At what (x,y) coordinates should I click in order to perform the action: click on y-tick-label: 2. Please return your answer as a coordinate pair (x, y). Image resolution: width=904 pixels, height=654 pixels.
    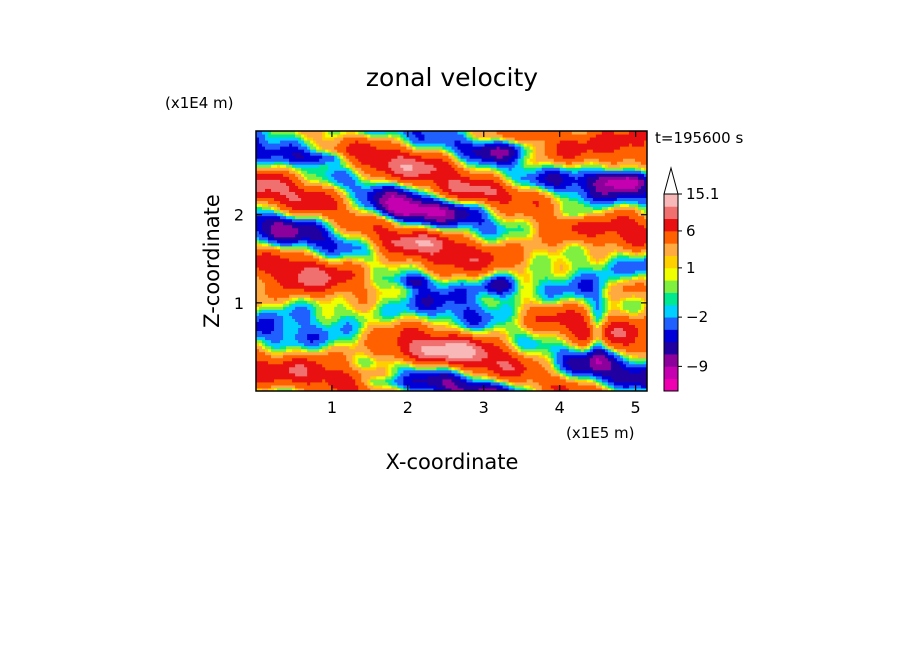
    Looking at the image, I should click on (239, 215).